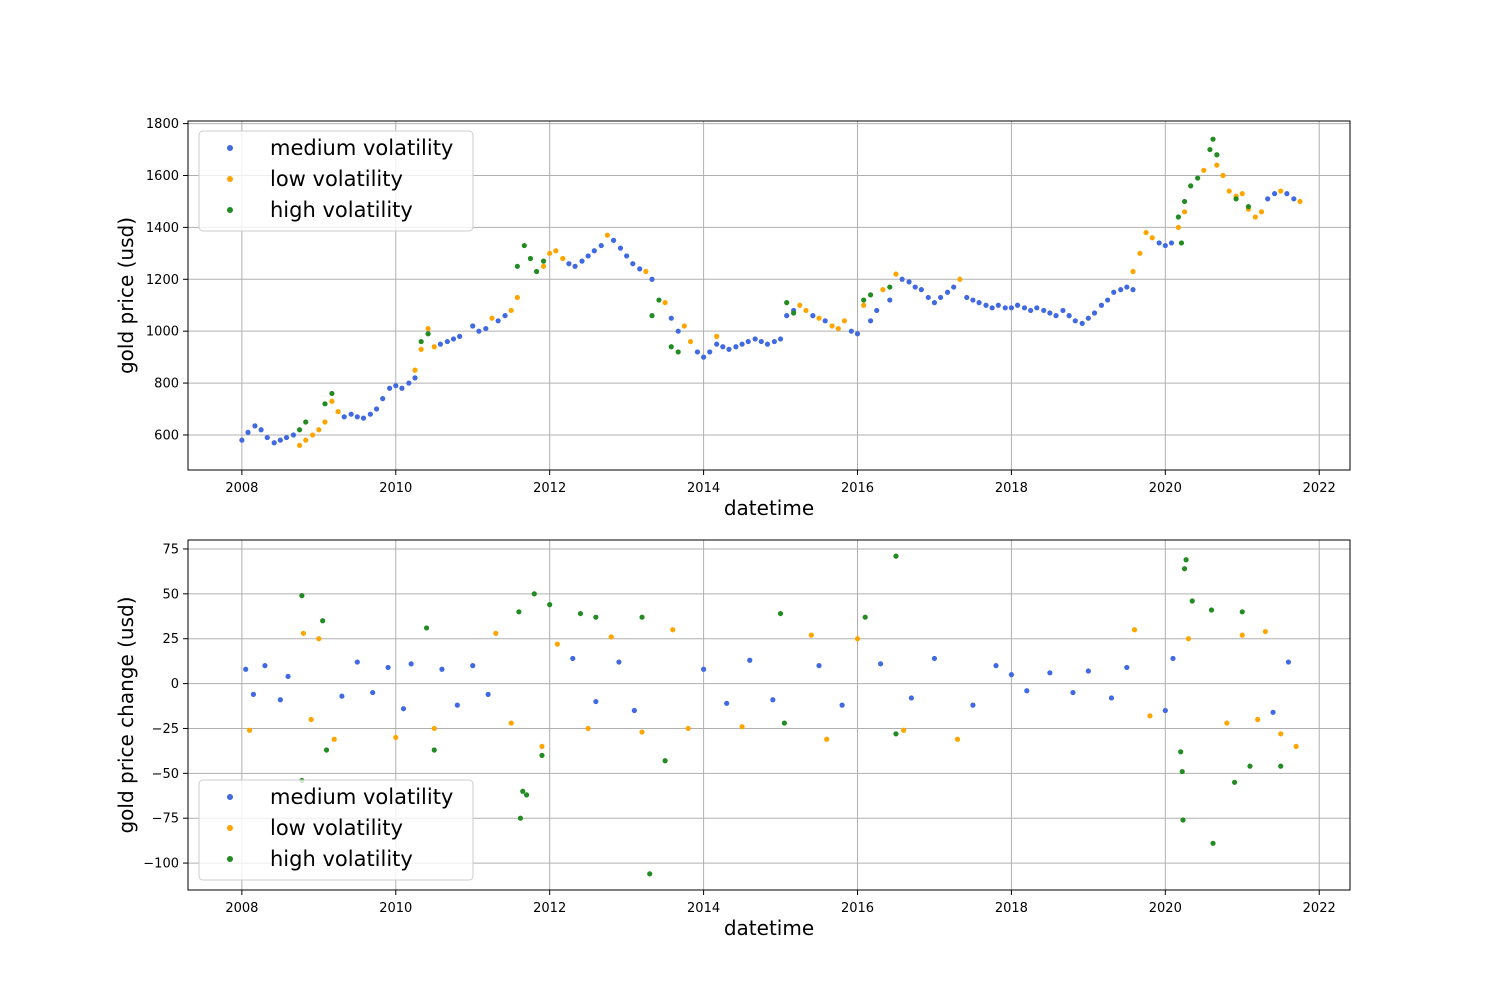 Image resolution: width=1500 pixels, height=1000 pixels. What do you see at coordinates (162, 124) in the screenshot?
I see `y-tick-label: 1800` at bounding box center [162, 124].